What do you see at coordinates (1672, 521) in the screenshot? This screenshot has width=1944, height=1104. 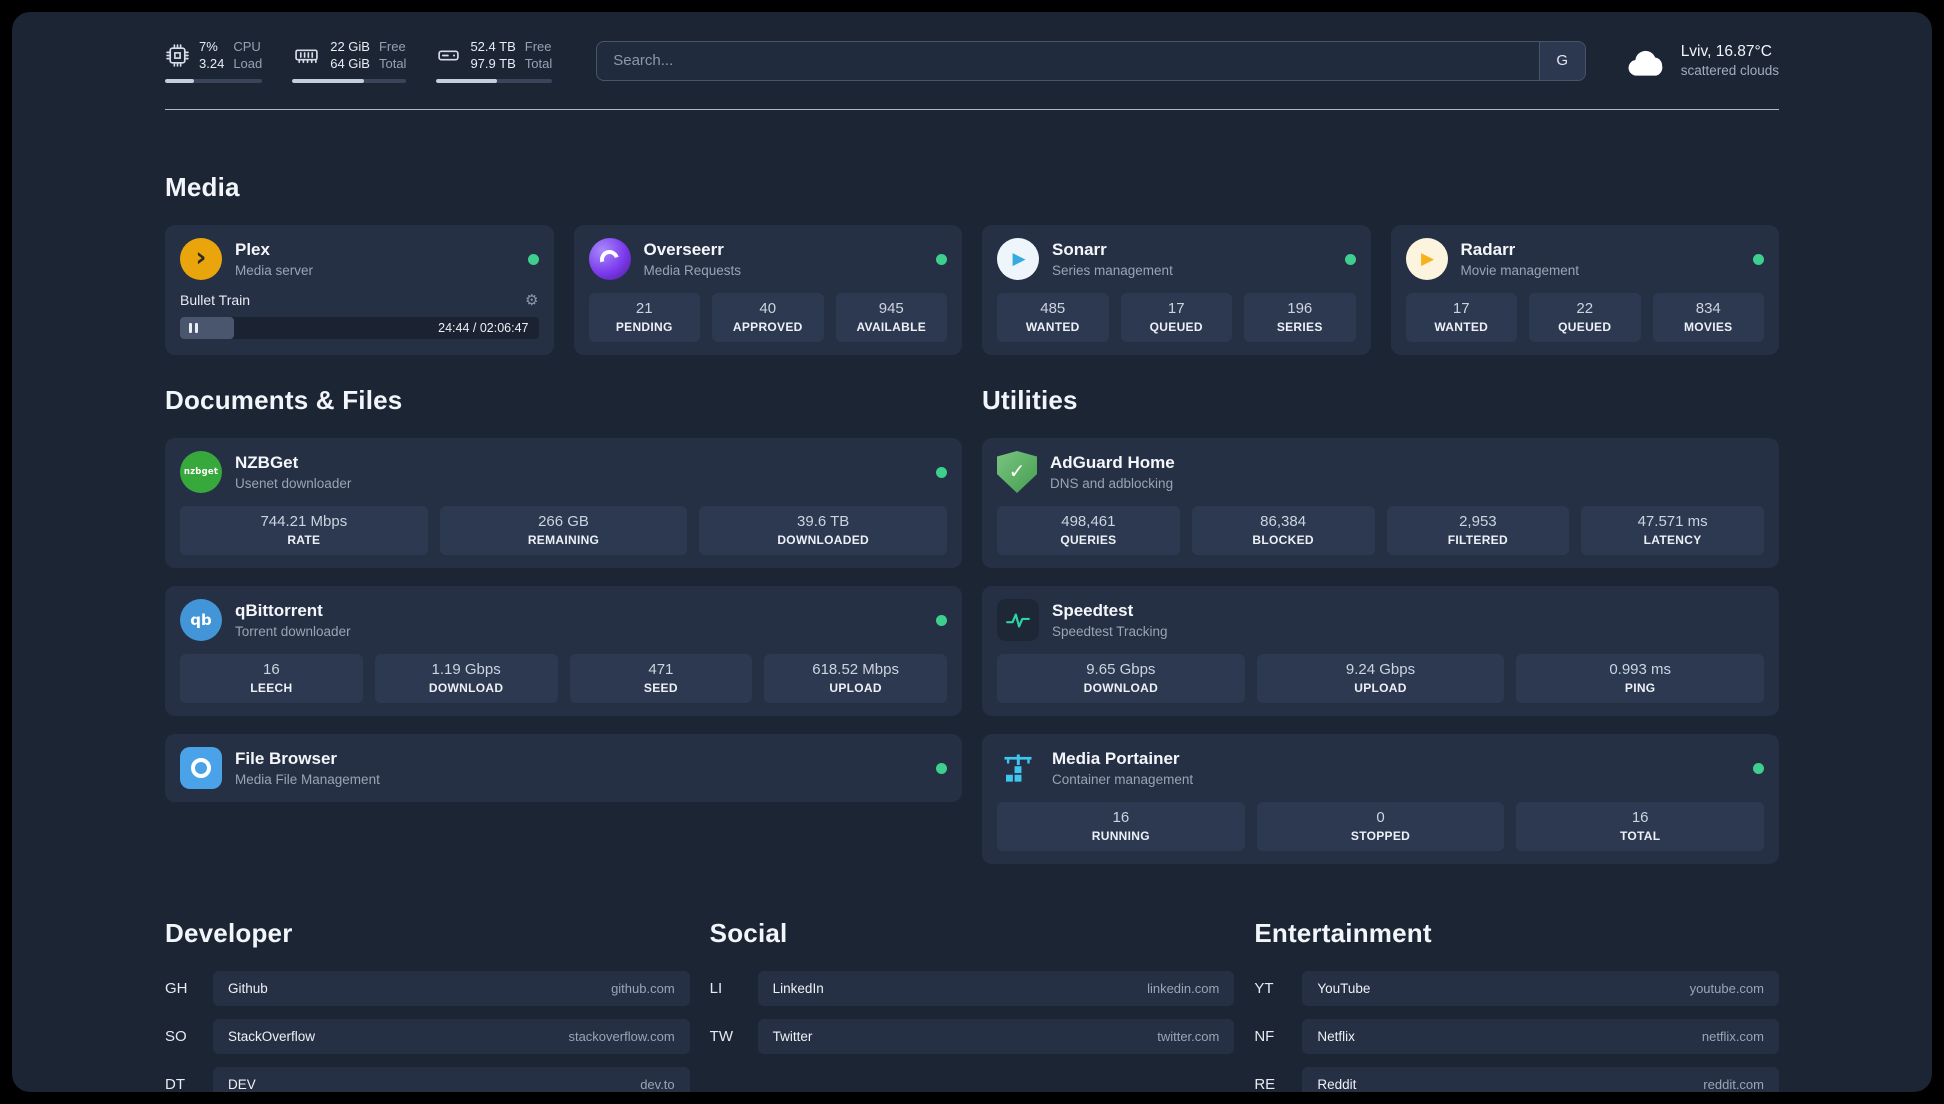 I see `stat-value: 47.571 ms` at bounding box center [1672, 521].